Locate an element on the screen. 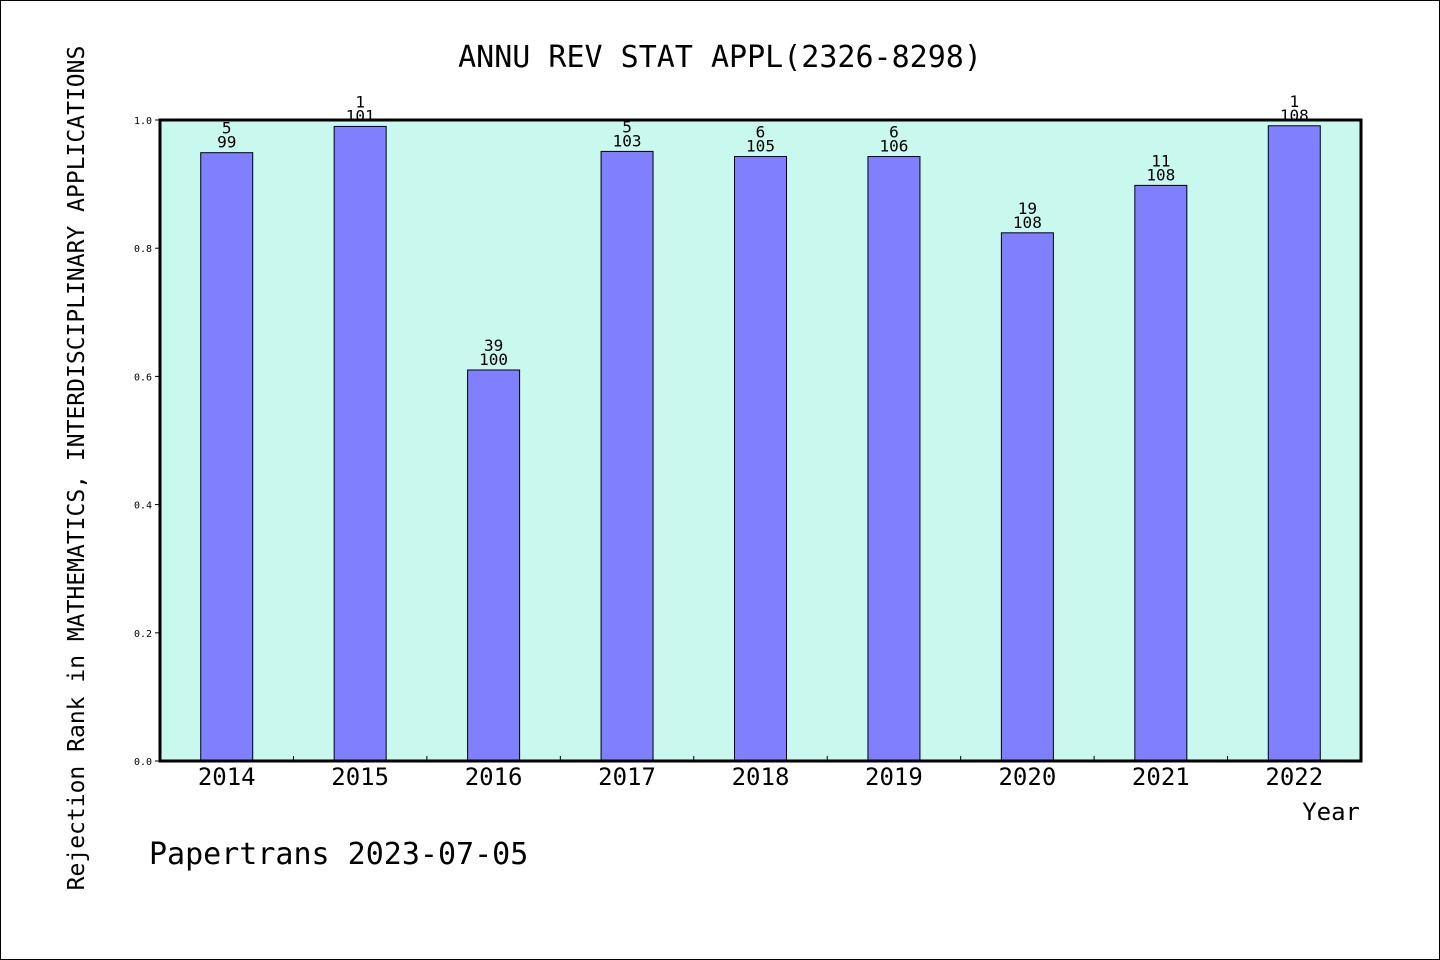  bar-total-label: 99 is located at coordinates (226, 142).